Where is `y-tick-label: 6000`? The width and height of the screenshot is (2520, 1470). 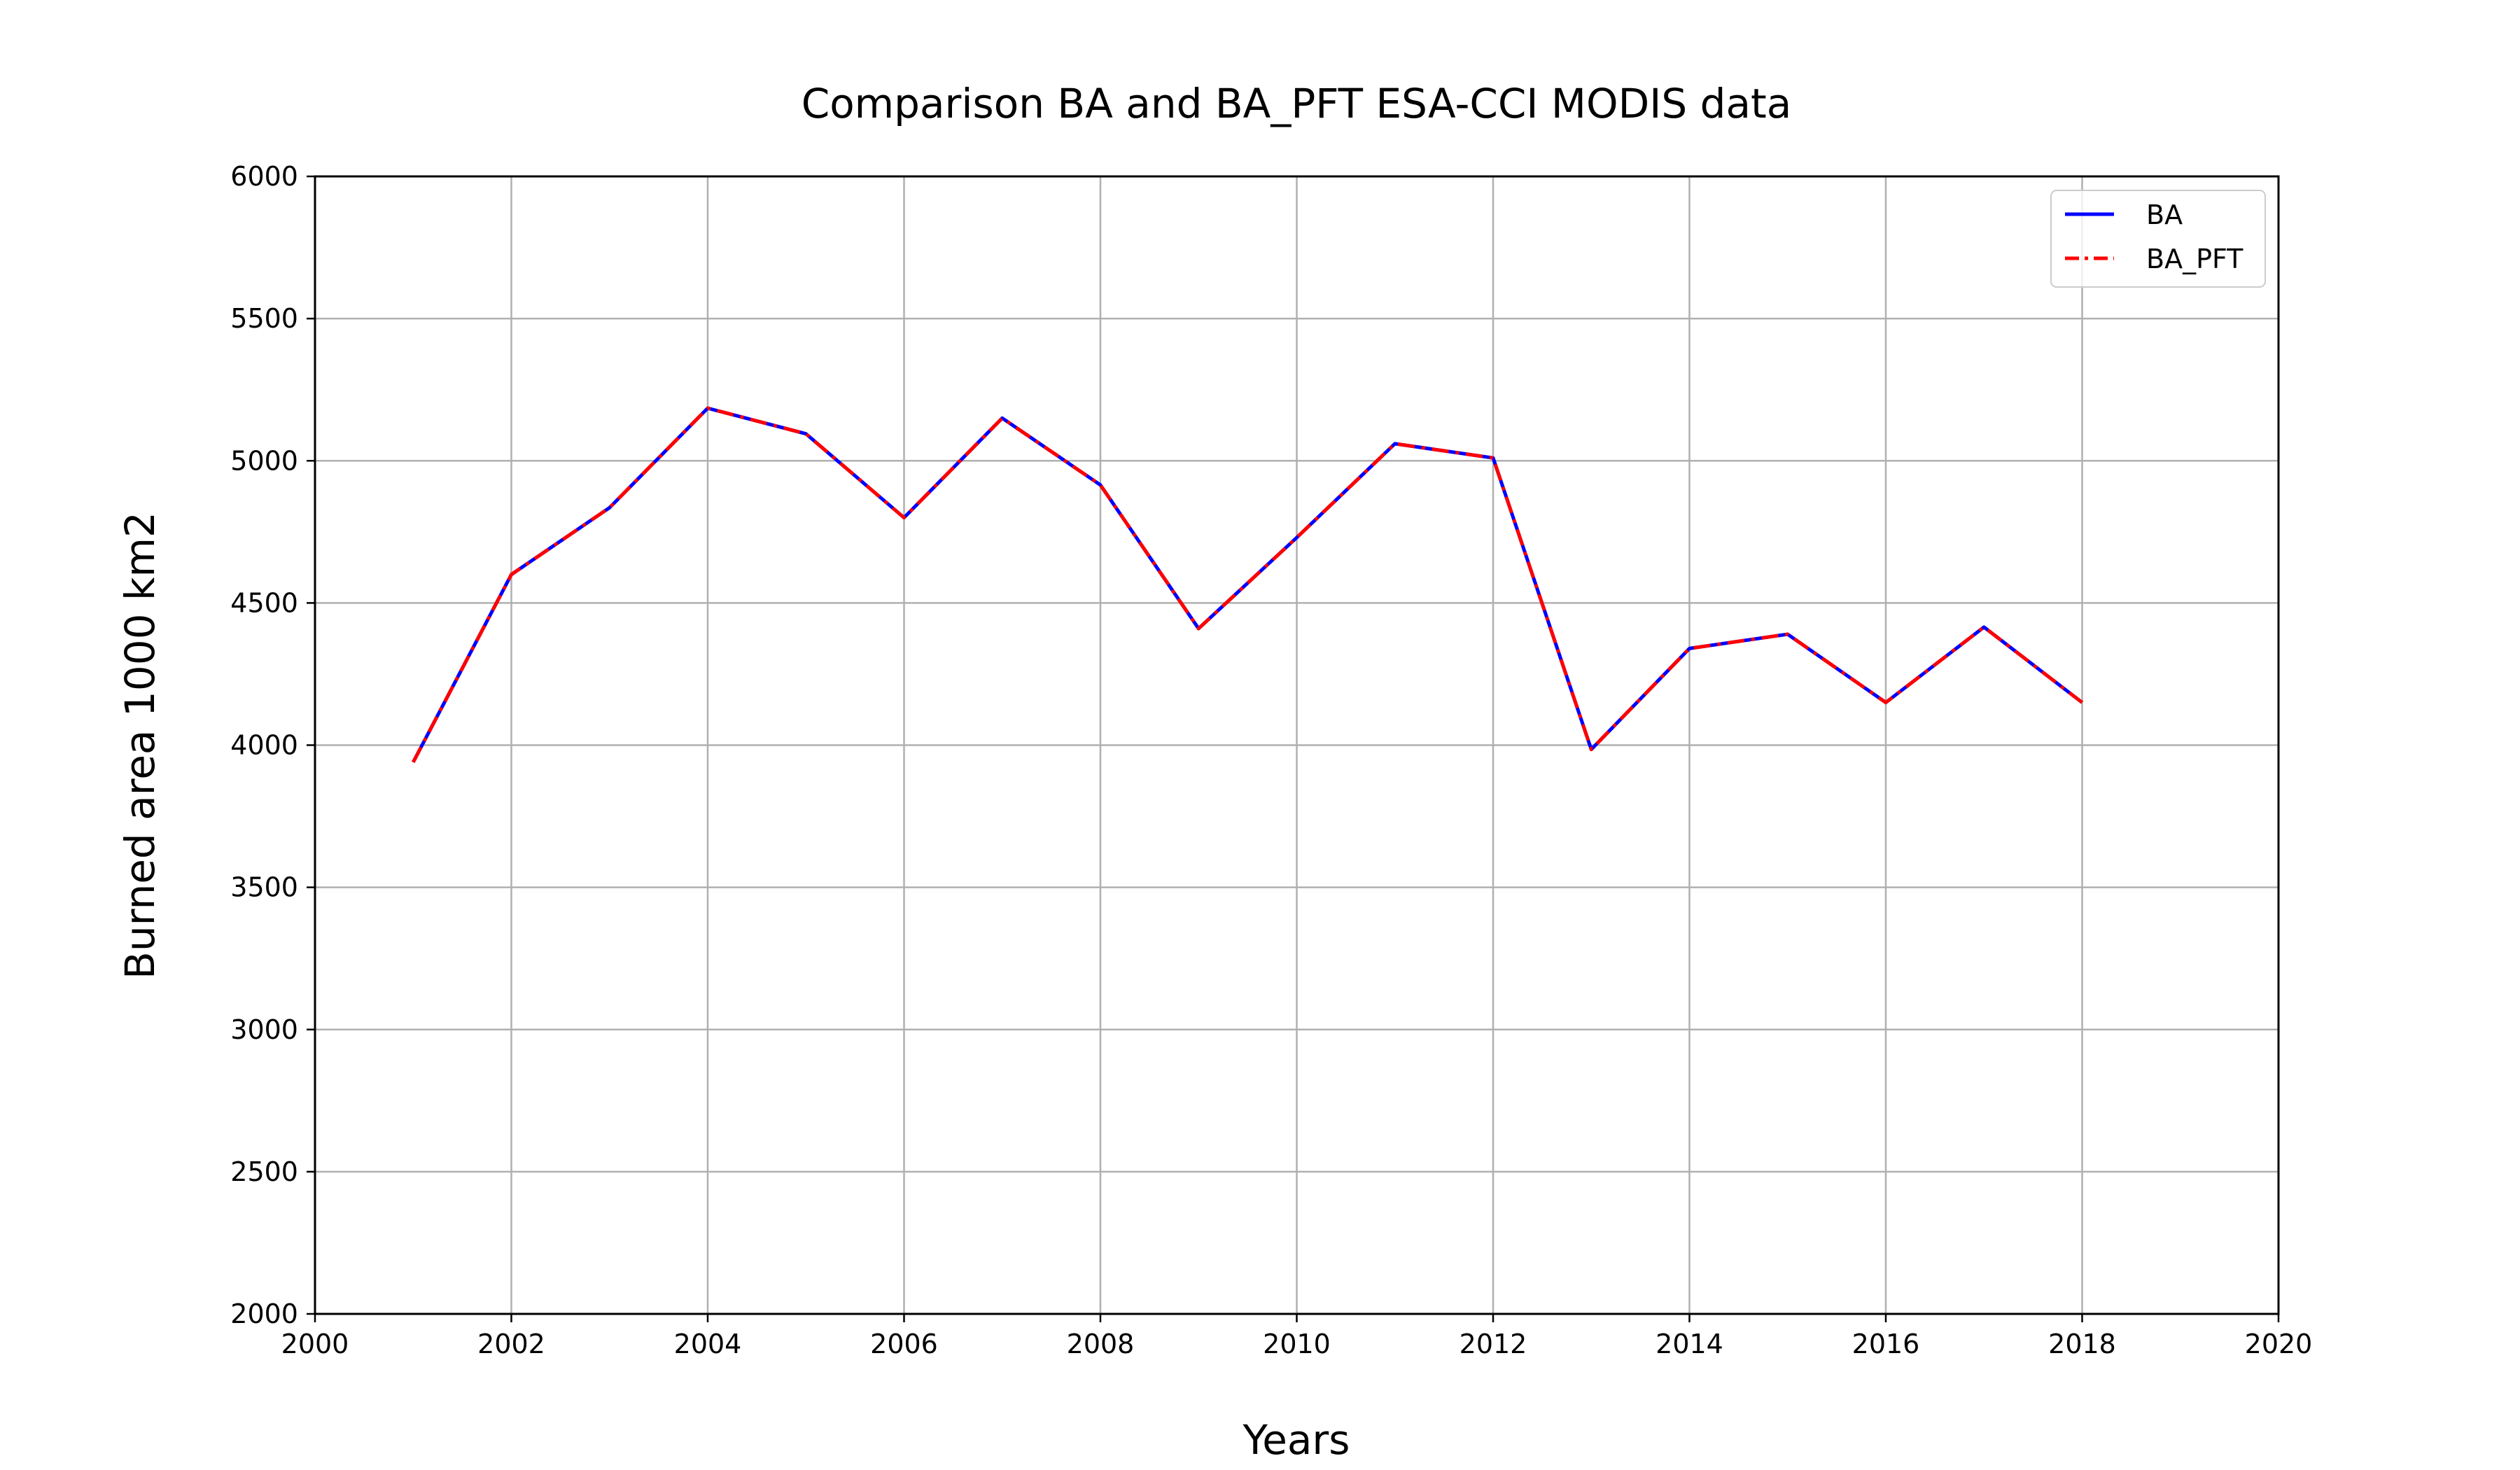 y-tick-label: 6000 is located at coordinates (264, 176).